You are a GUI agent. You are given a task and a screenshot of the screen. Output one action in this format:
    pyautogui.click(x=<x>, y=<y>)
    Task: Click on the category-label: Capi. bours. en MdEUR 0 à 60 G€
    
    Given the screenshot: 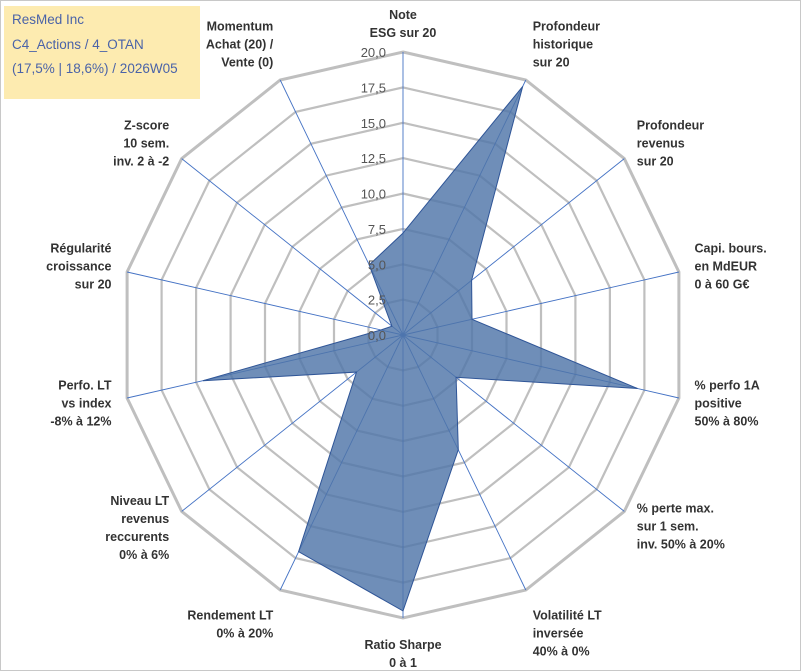 What is the action you would take?
    pyautogui.click(x=731, y=267)
    